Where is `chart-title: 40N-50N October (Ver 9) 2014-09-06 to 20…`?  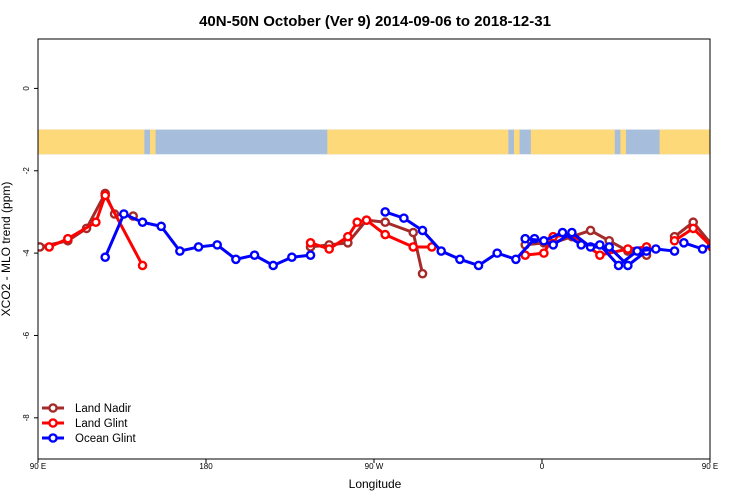
chart-title: 40N-50N October (Ver 9) 2014-09-06 to 20… is located at coordinates (375, 21).